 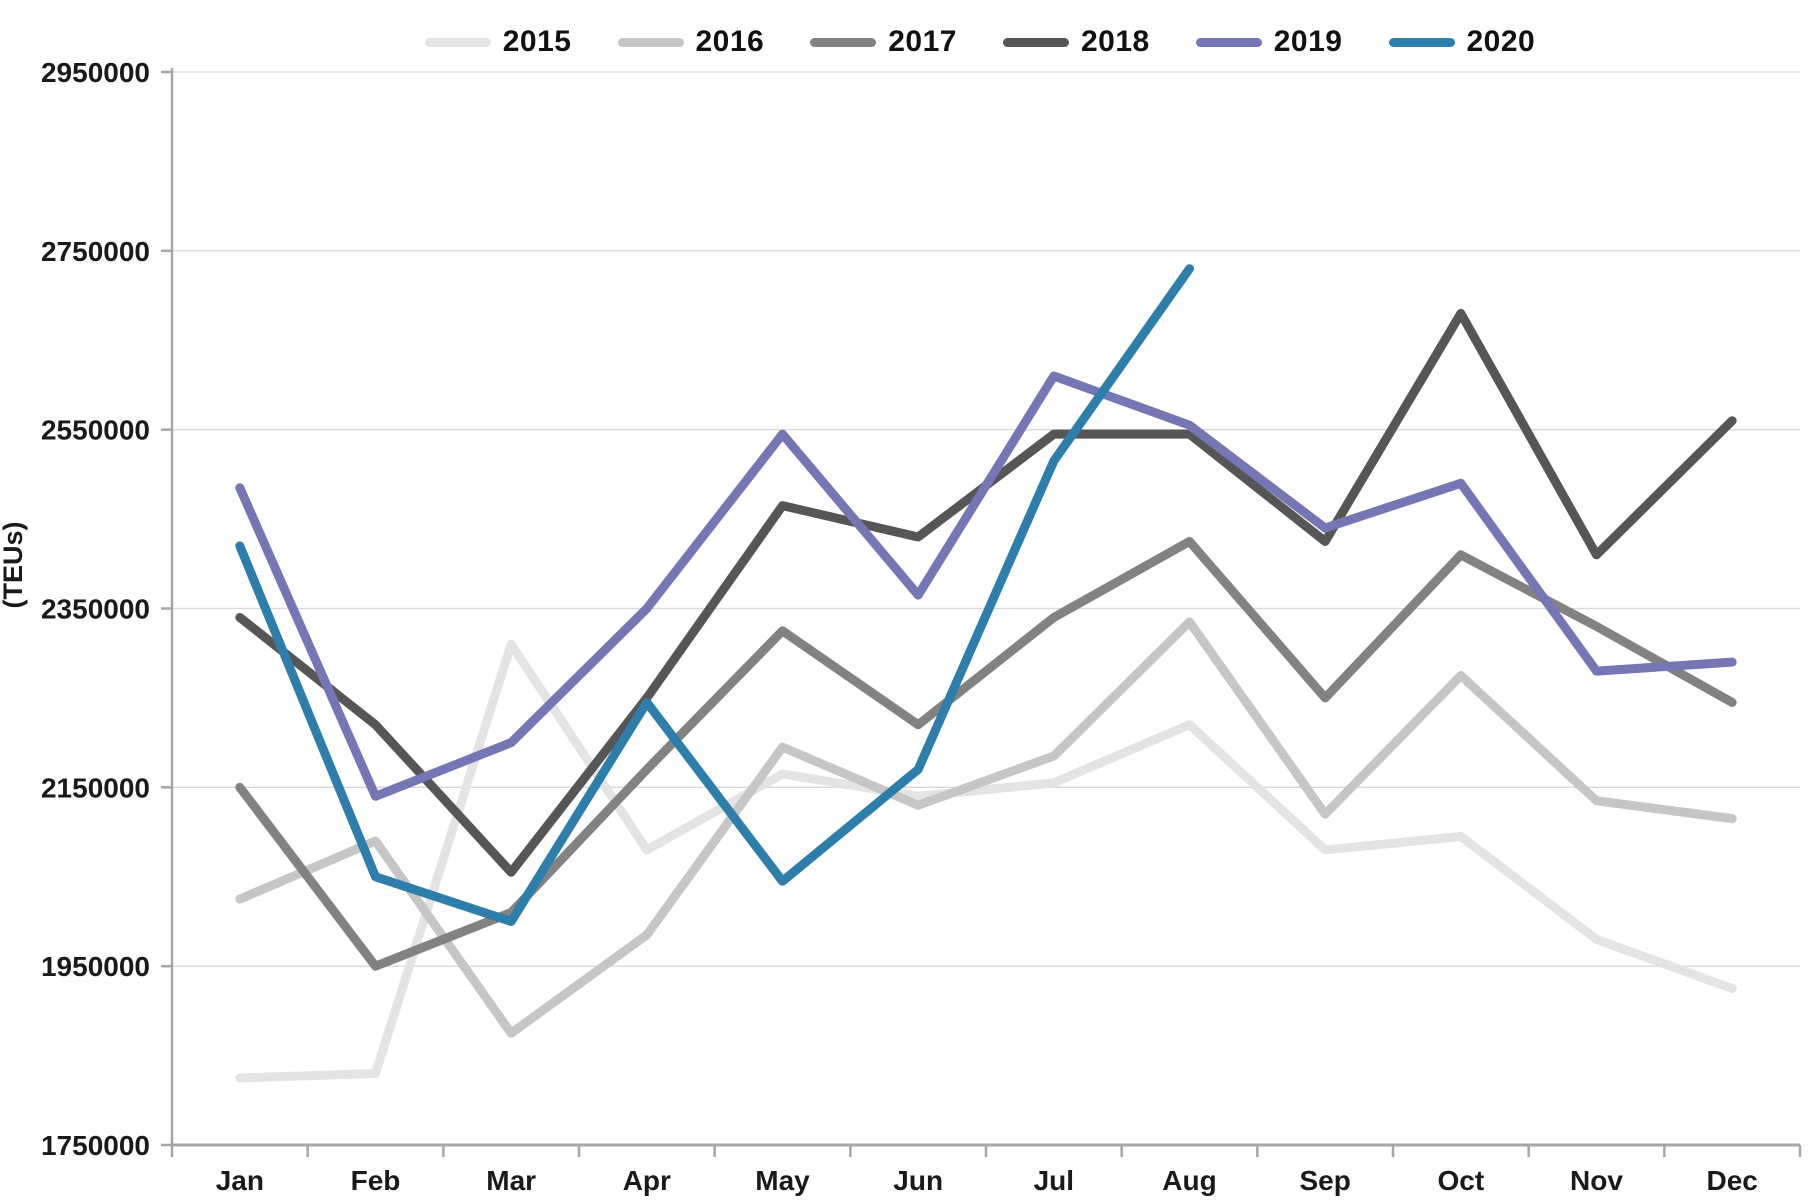 What do you see at coordinates (843, 42) in the screenshot?
I see `legend-swatch-2017` at bounding box center [843, 42].